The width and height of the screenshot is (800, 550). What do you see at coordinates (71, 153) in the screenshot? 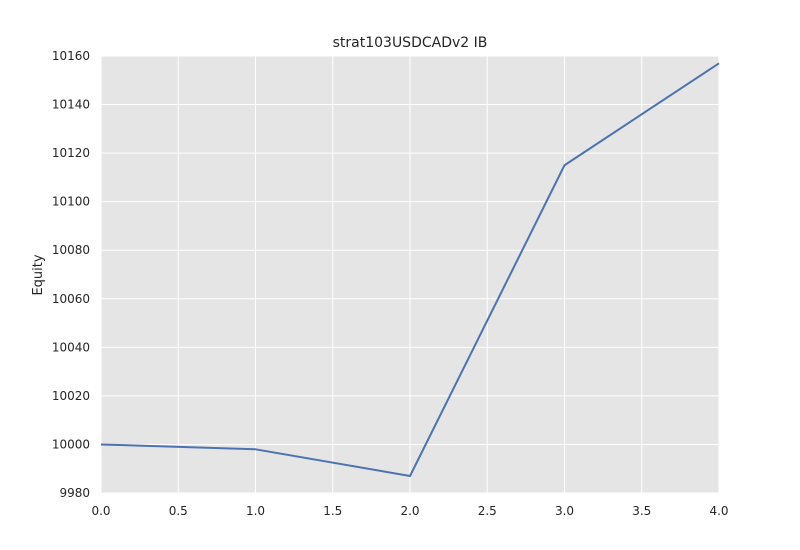
I see `y-tick-label: 10120` at bounding box center [71, 153].